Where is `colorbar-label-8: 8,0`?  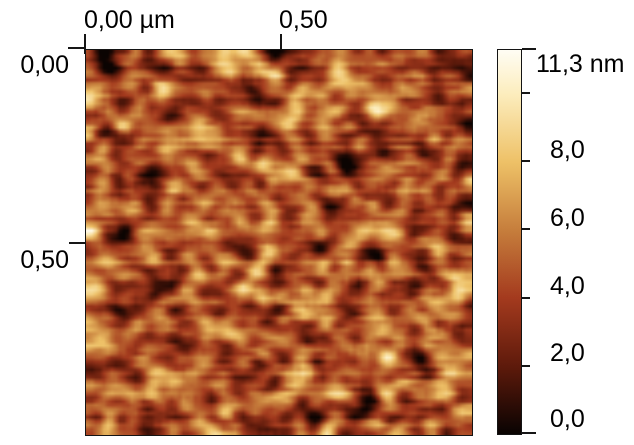
colorbar-label-8: 8,0 is located at coordinates (567, 150).